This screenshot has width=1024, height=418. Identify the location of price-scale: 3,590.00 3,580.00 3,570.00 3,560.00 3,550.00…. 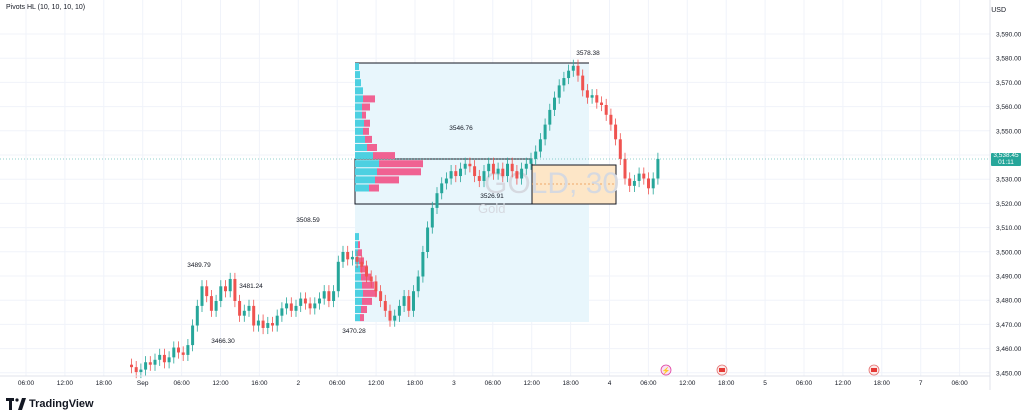
(1009, 205).